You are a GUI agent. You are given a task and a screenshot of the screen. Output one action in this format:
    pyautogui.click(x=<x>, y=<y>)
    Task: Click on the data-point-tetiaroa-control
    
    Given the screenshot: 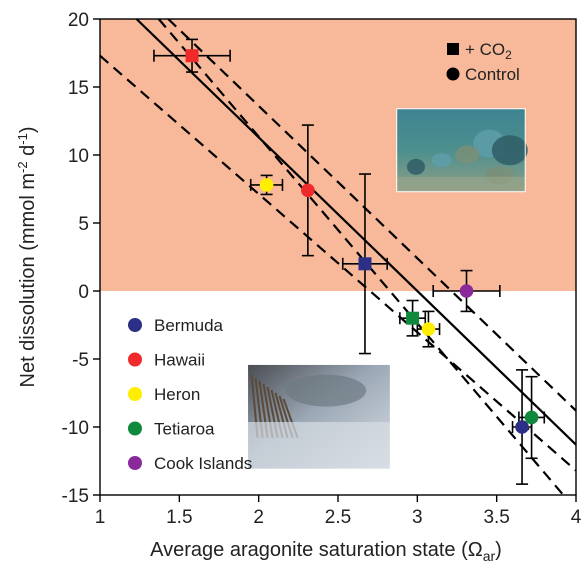 What is the action you would take?
    pyautogui.click(x=531, y=417)
    